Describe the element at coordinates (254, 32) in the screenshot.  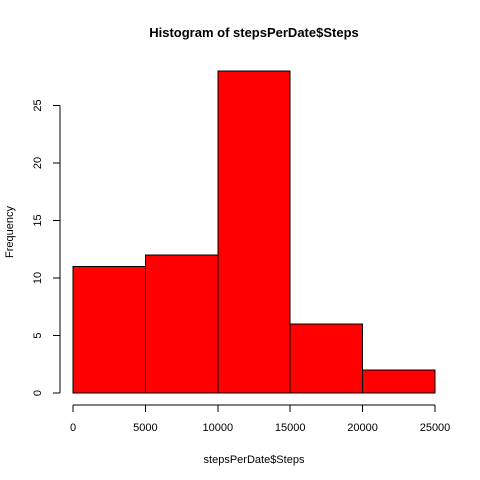
I see `chart-title: Histogram of stepsPerDate$Steps` at that location.